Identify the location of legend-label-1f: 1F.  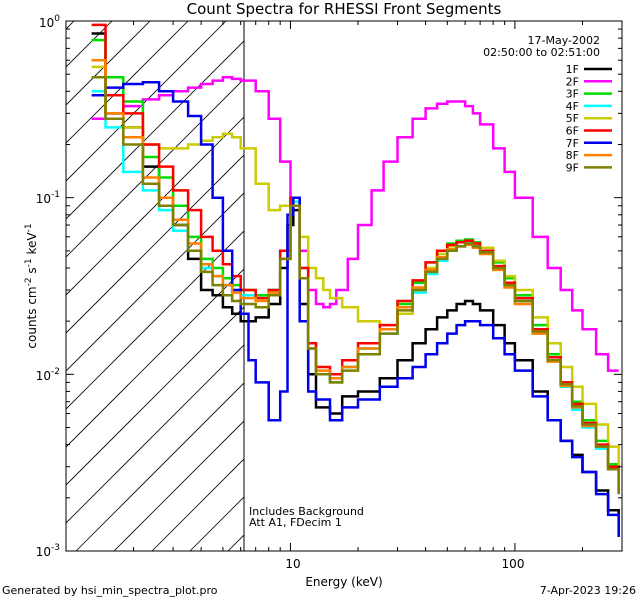
(572, 69).